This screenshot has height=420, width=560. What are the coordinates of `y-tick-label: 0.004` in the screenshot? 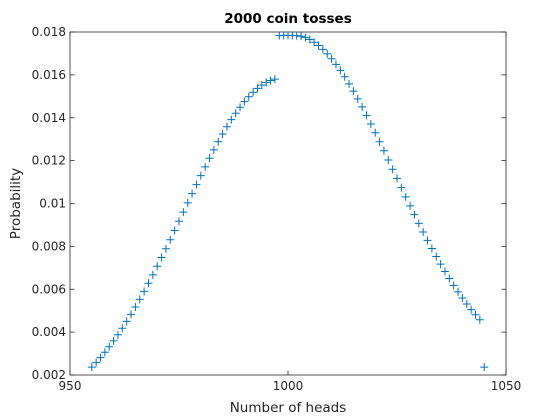 It's located at (49, 332).